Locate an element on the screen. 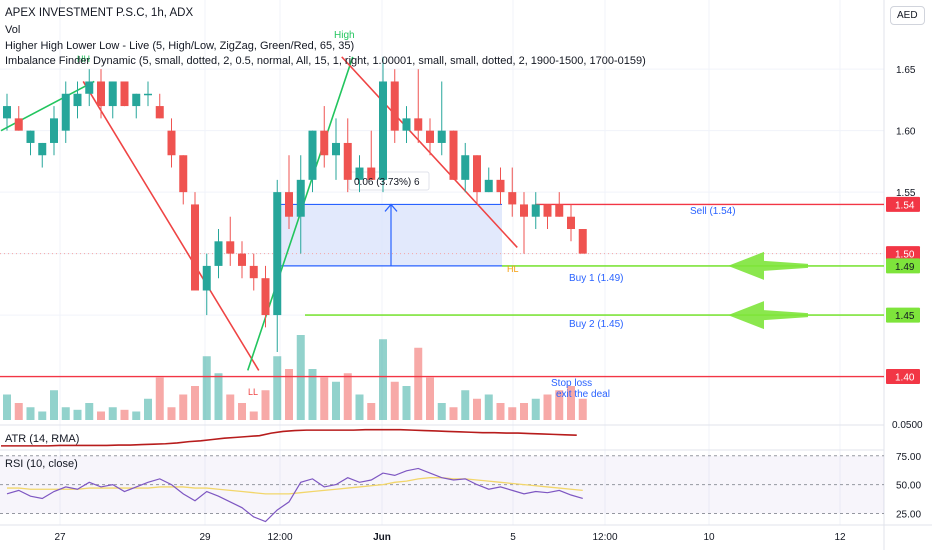 This screenshot has width=932, height=550. buy2-arrow-icon is located at coordinates (768, 315).